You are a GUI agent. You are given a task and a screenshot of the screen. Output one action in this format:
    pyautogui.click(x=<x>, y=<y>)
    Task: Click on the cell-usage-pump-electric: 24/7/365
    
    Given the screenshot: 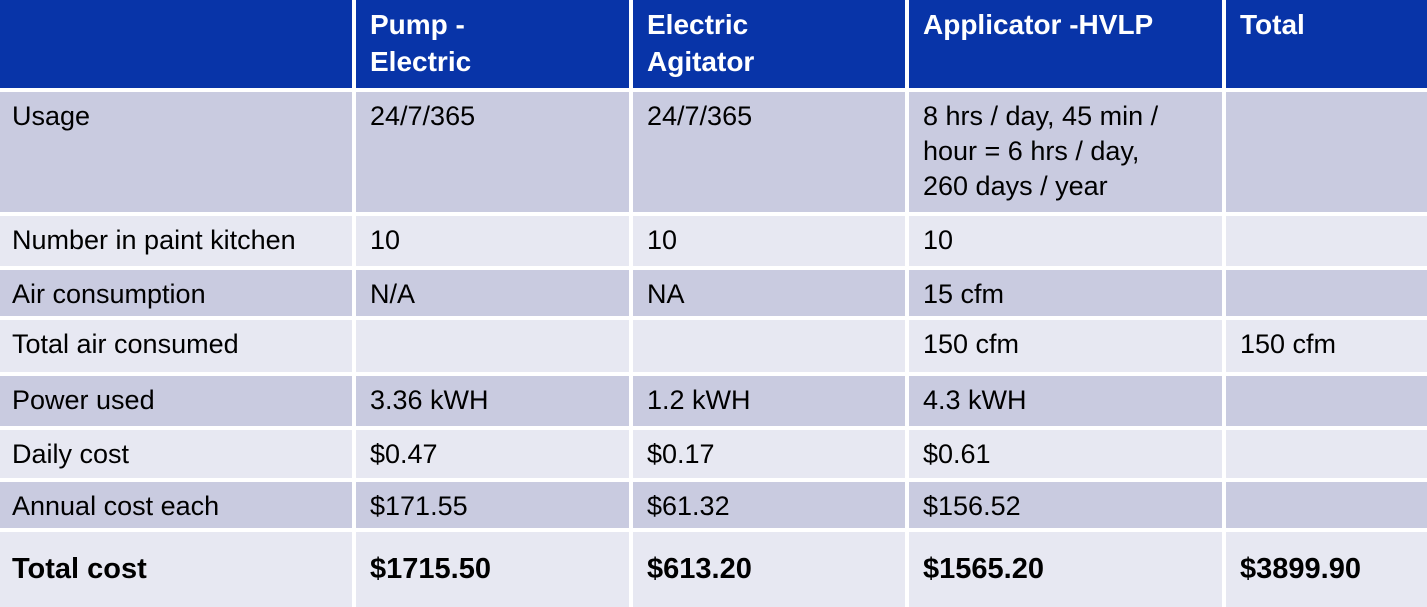 What is the action you would take?
    pyautogui.click(x=492, y=152)
    